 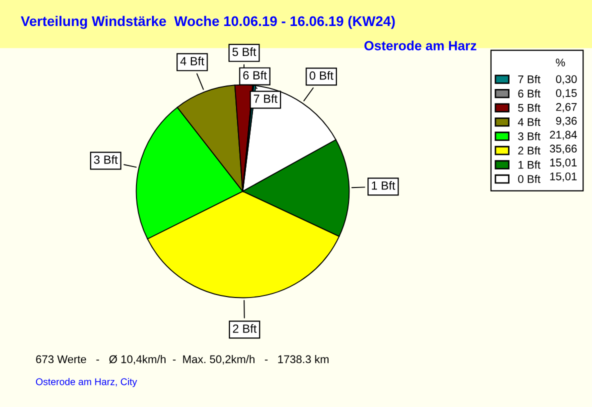 I want to click on legend-label: 5 Bft, so click(x=529, y=108).